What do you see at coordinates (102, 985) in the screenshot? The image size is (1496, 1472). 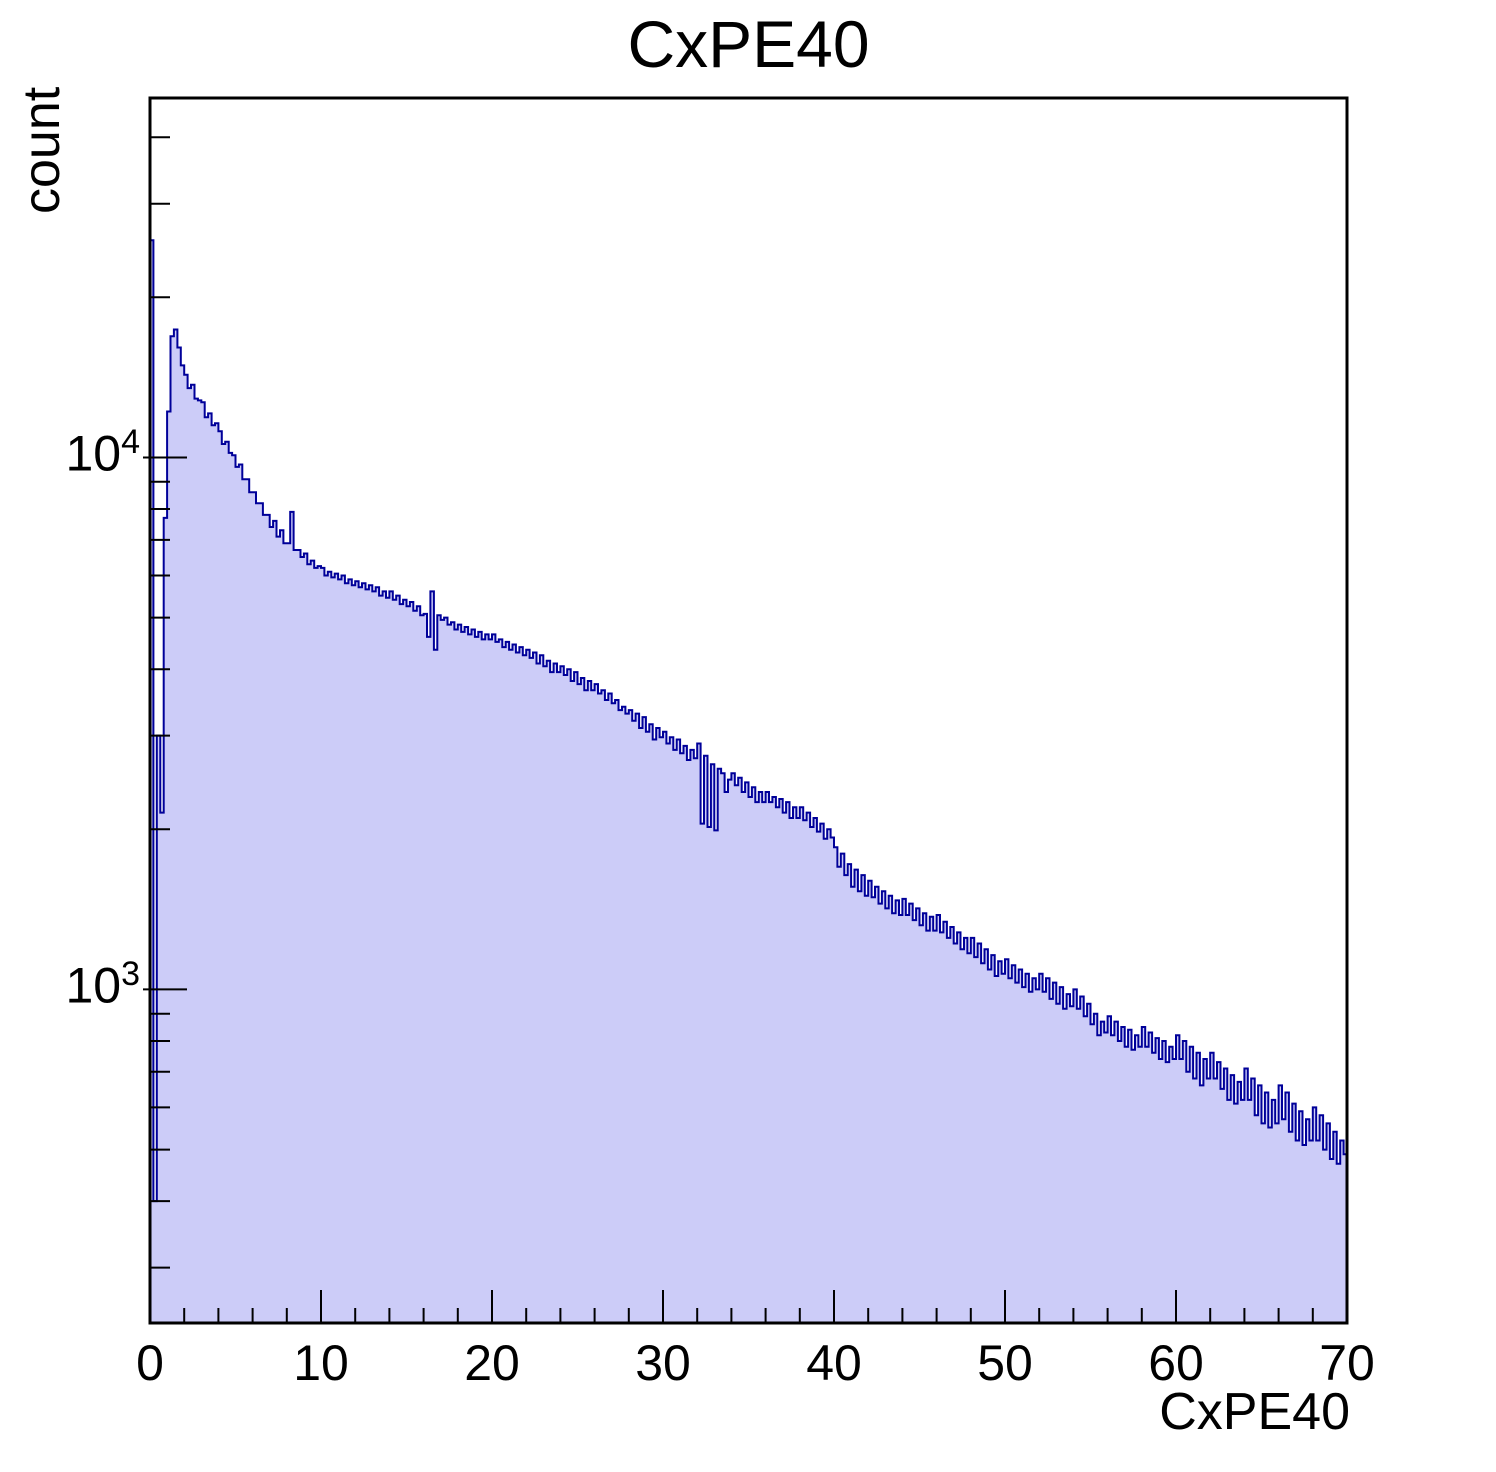 I see `y-tick-label: 10³` at bounding box center [102, 985].